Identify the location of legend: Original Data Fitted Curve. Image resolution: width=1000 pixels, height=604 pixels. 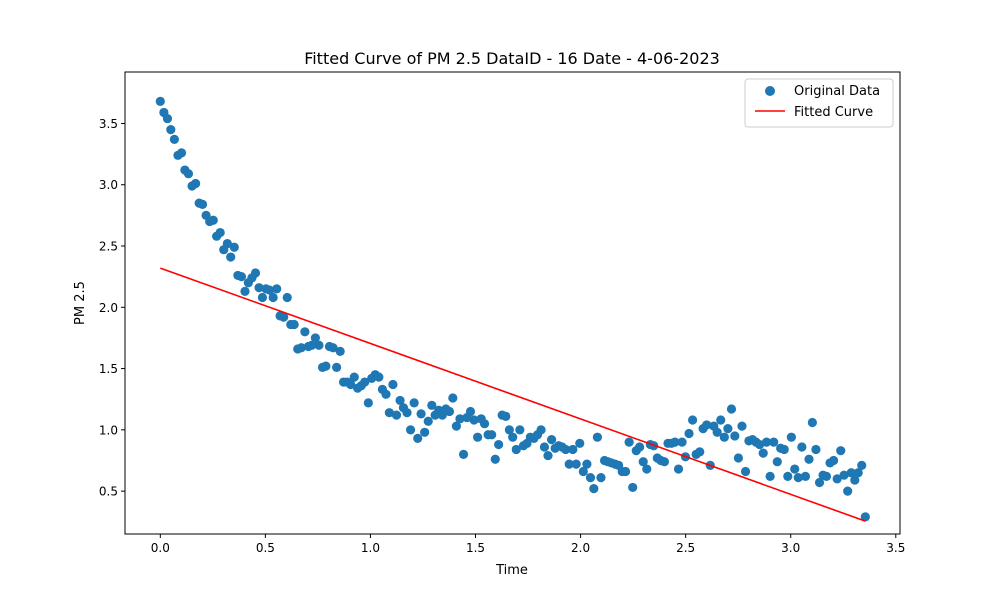
(819, 103).